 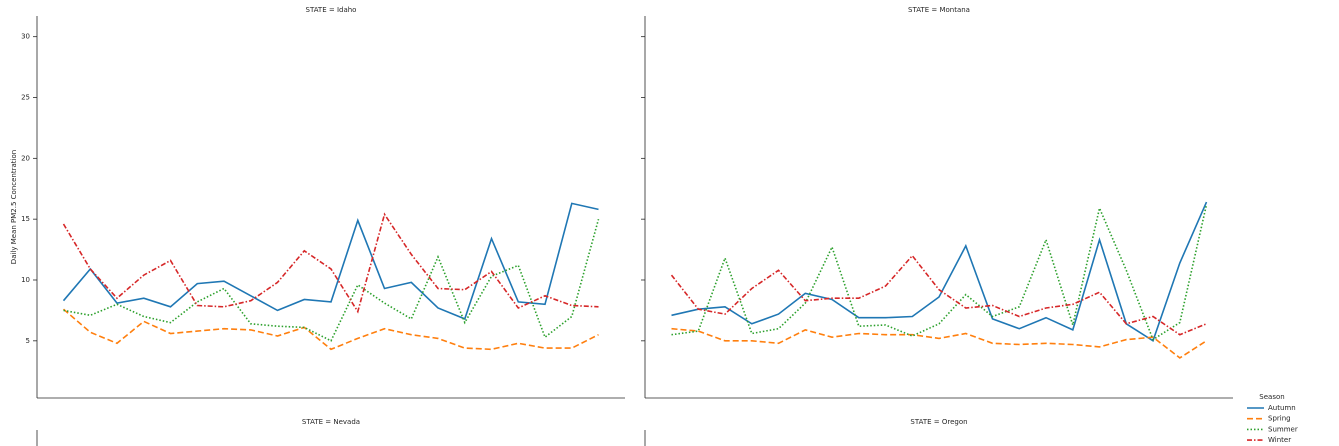 What do you see at coordinates (1271, 397) in the screenshot?
I see `legend-title: Season` at bounding box center [1271, 397].